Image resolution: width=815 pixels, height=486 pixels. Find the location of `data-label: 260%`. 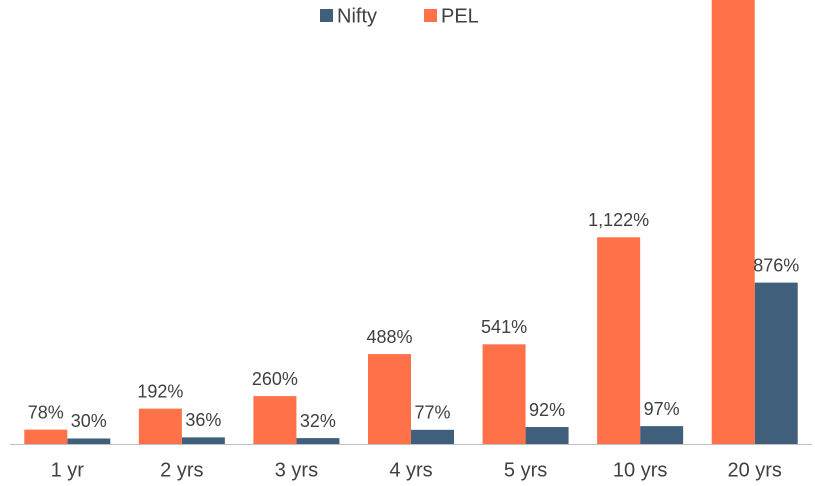

data-label: 260% is located at coordinates (275, 379).